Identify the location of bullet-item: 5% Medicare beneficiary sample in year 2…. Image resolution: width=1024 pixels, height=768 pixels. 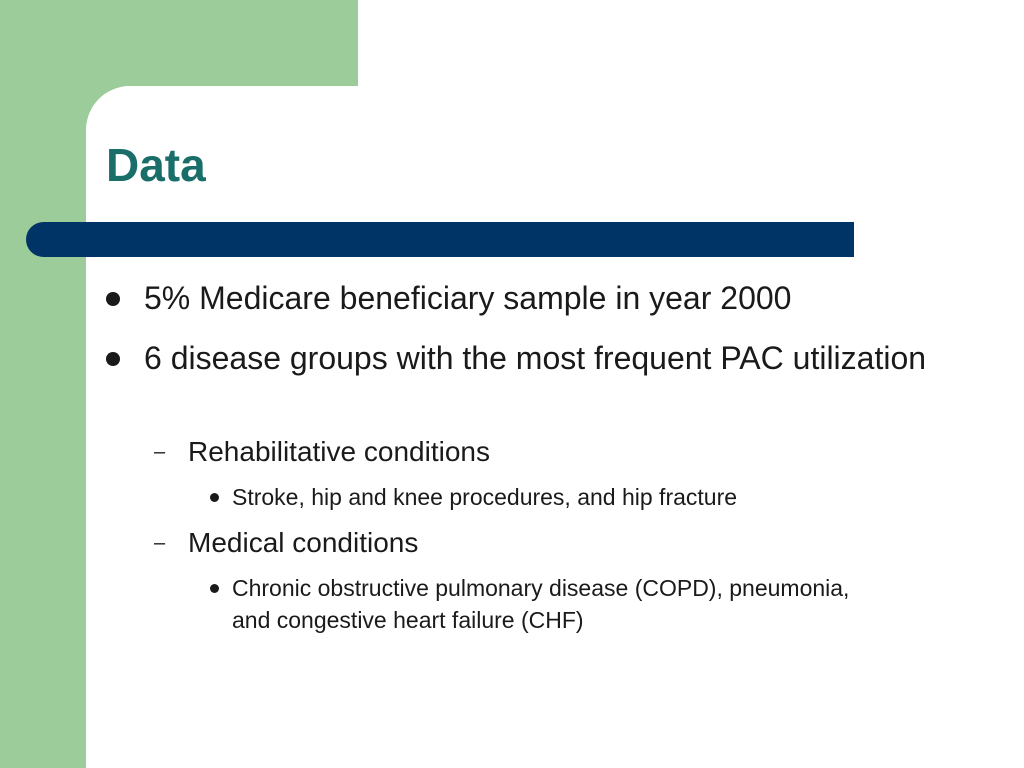
(535, 298).